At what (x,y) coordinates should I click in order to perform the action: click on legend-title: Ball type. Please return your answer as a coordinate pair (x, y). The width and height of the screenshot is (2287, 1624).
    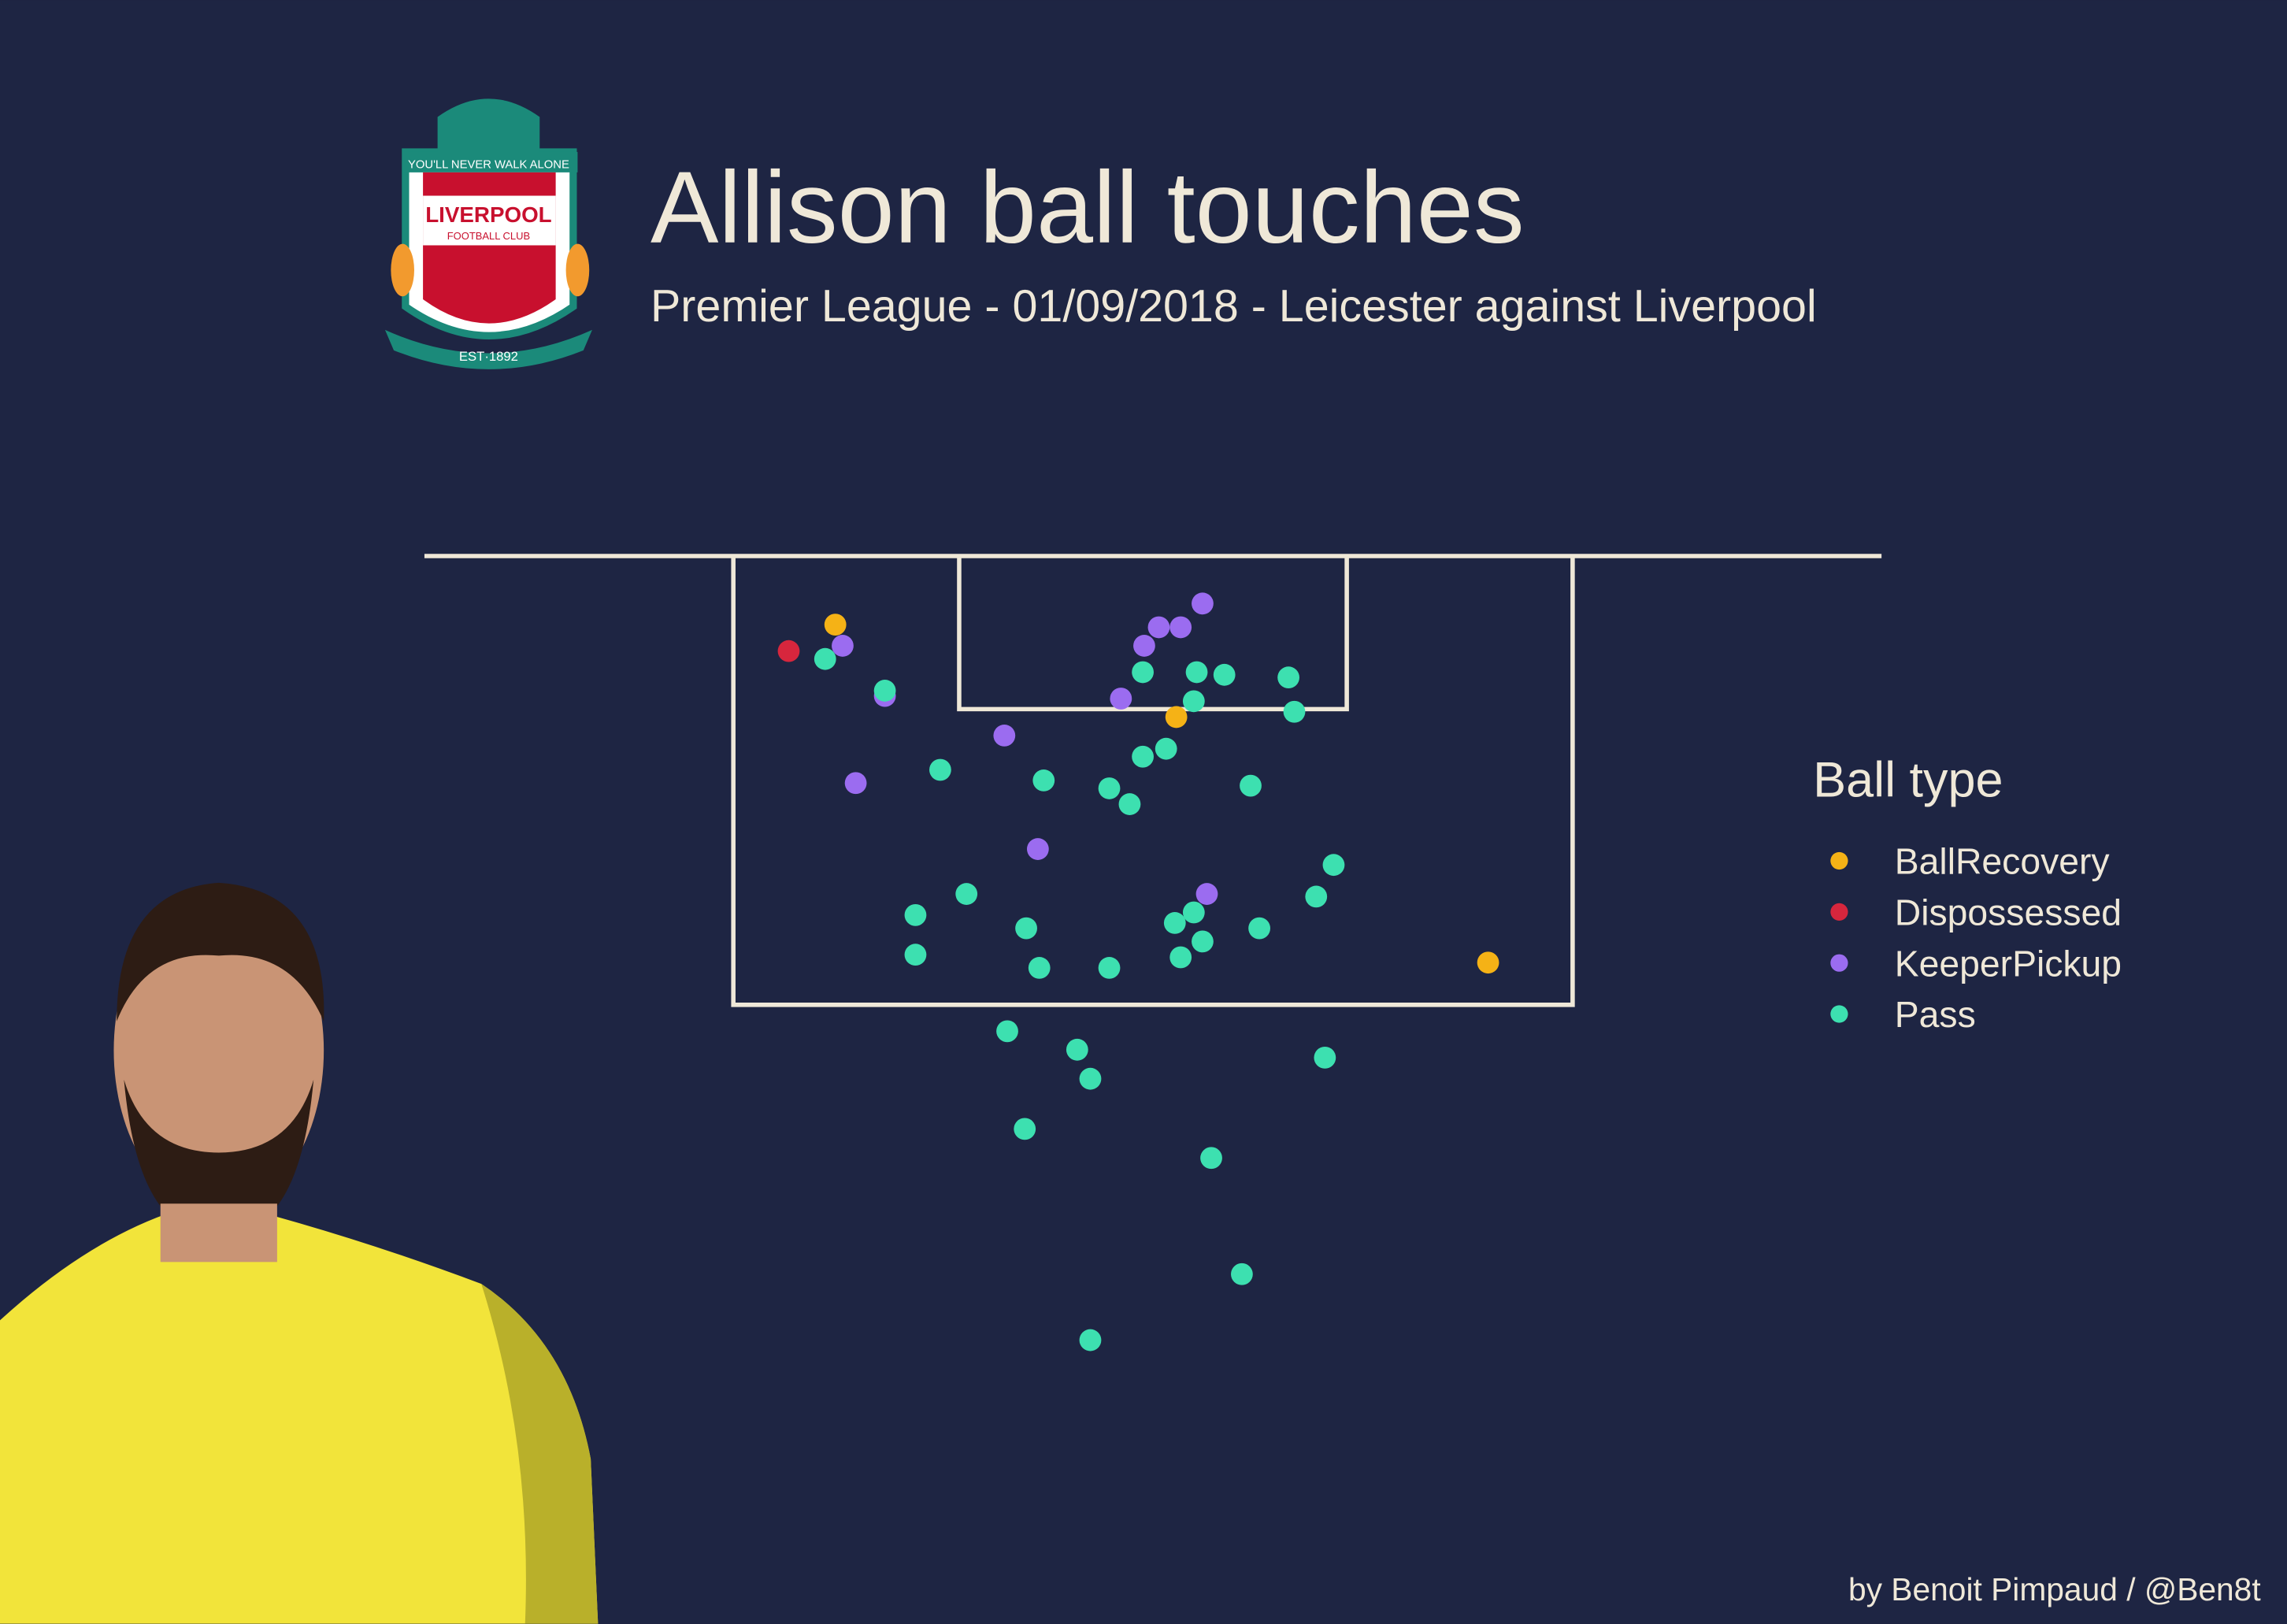
    Looking at the image, I should click on (1908, 780).